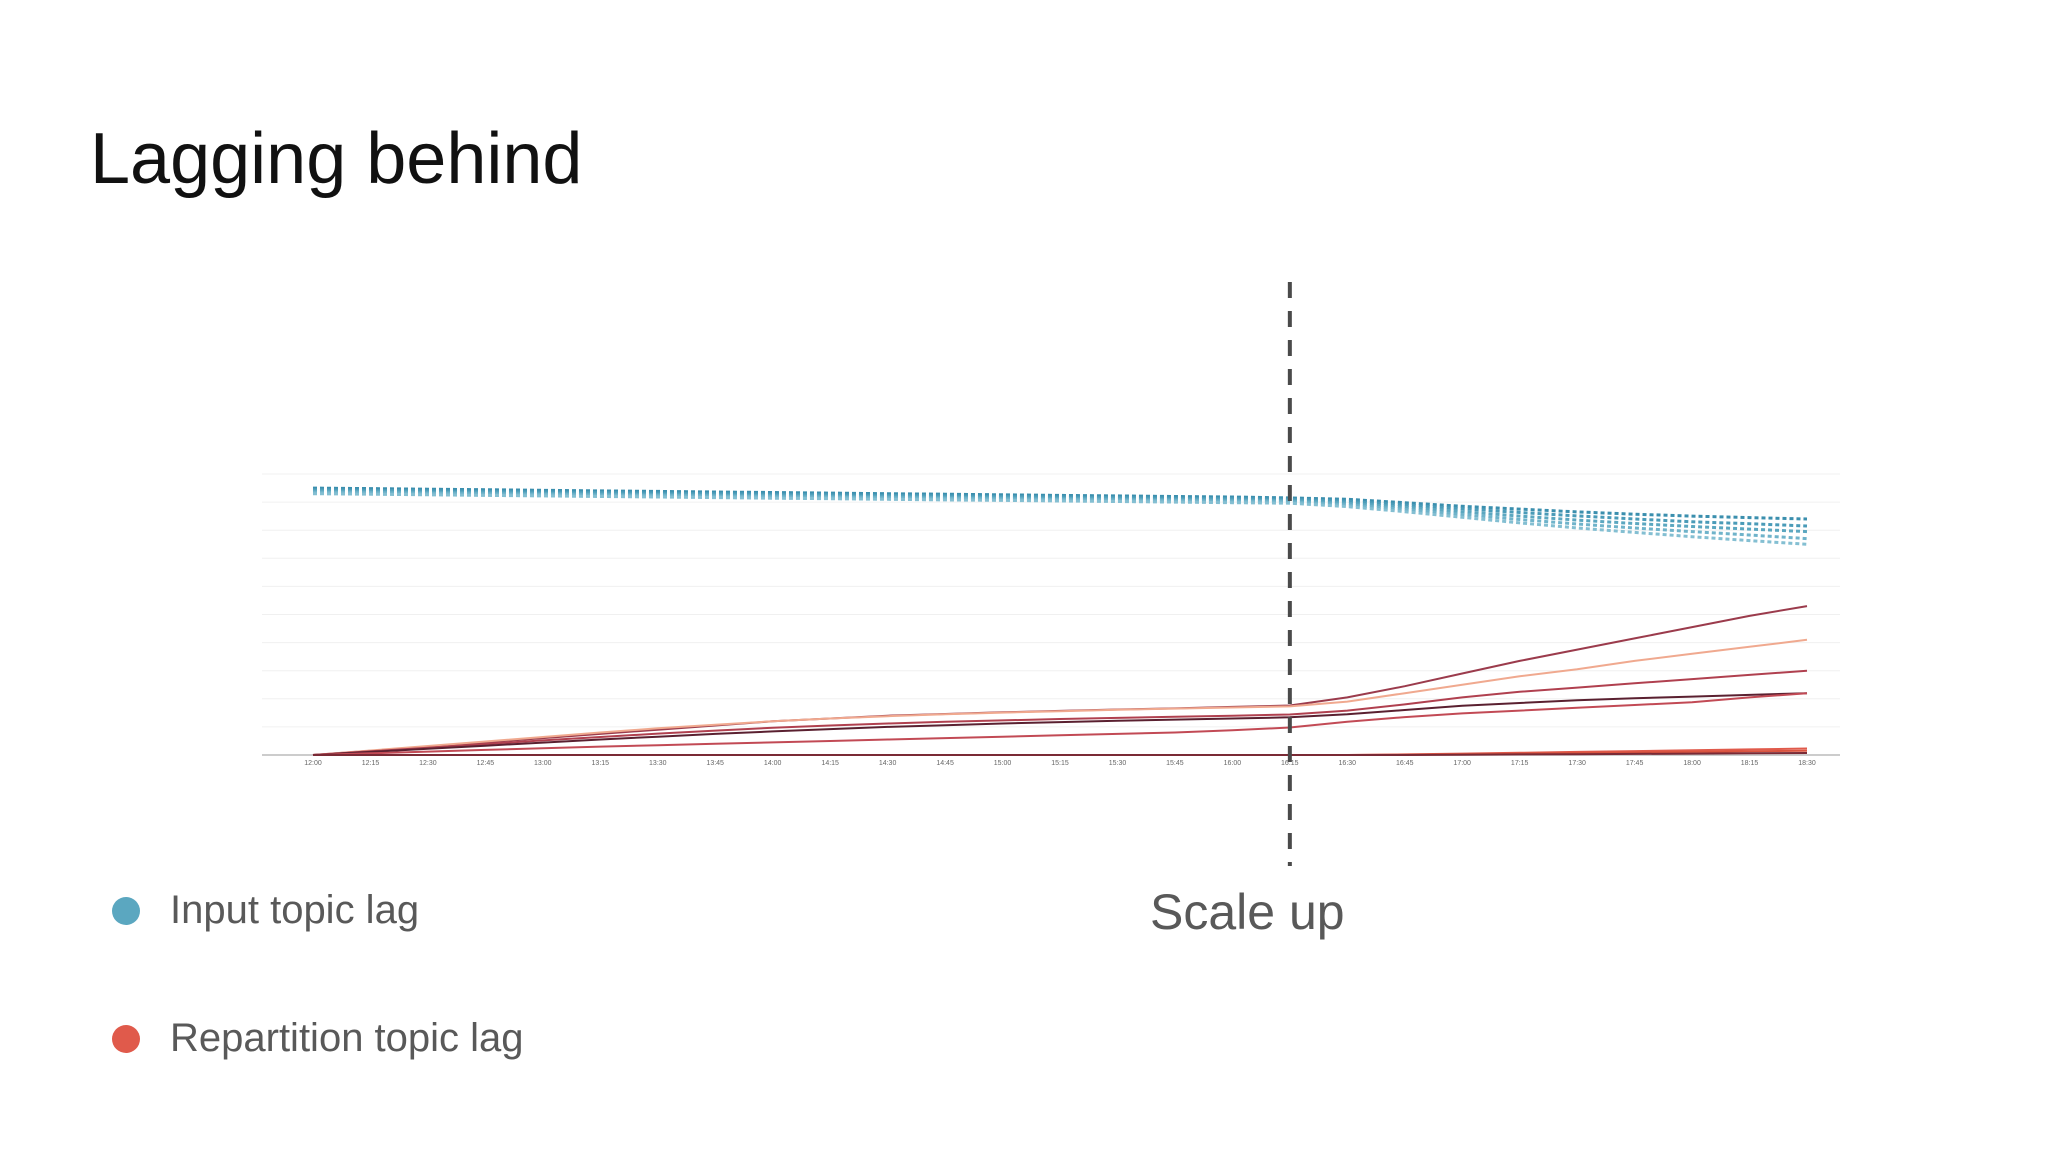 The width and height of the screenshot is (2048, 1152). Describe the element at coordinates (543, 763) in the screenshot. I see `x-tick-label: 13:00` at that location.